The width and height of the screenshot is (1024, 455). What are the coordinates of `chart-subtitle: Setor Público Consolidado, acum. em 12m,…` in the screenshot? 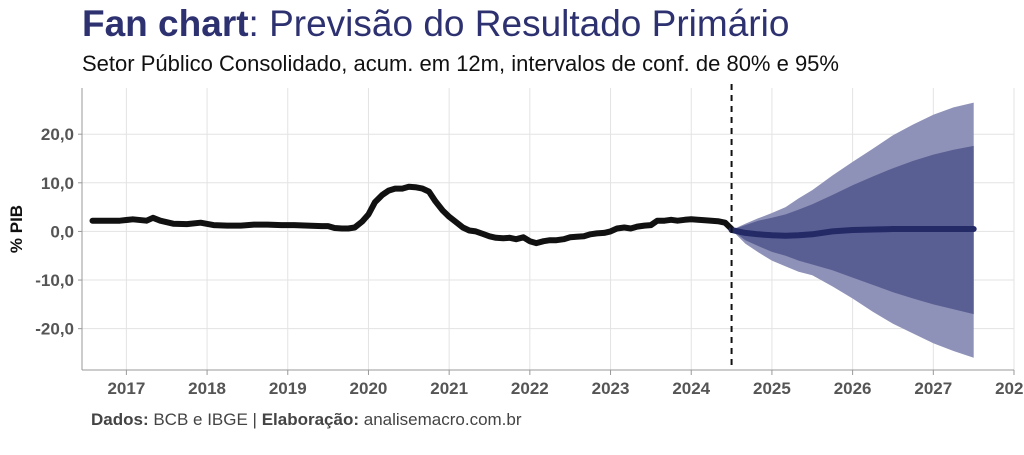 It's located at (460, 63).